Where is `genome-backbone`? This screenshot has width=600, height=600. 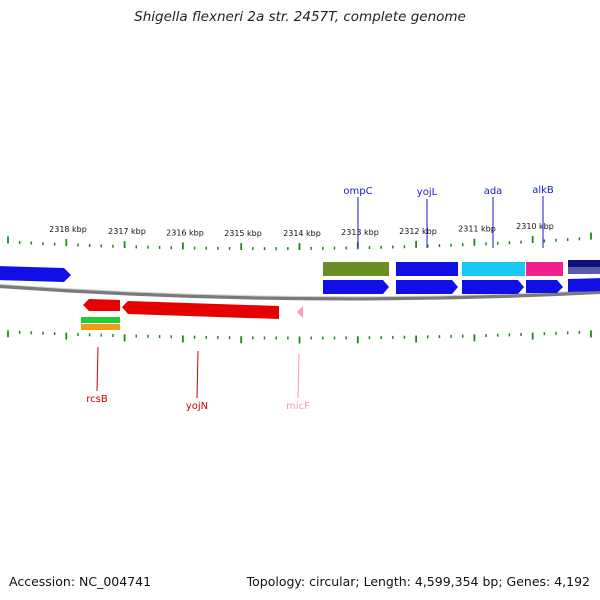
genome-backbone is located at coordinates (300, 292).